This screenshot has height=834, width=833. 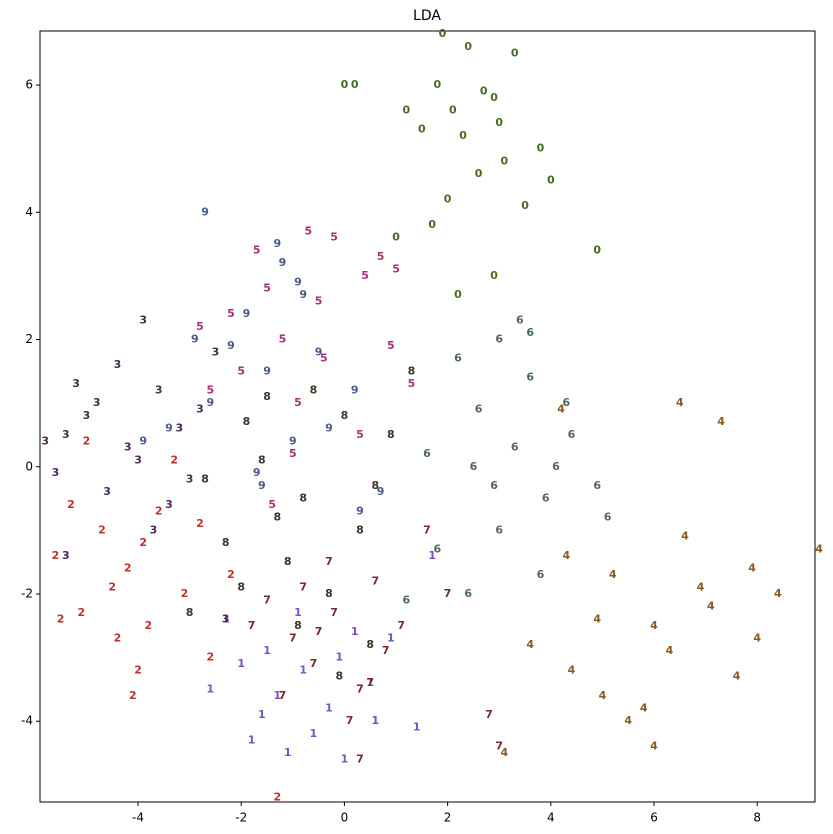 I want to click on y-tick-label: 2, so click(x=29, y=339).